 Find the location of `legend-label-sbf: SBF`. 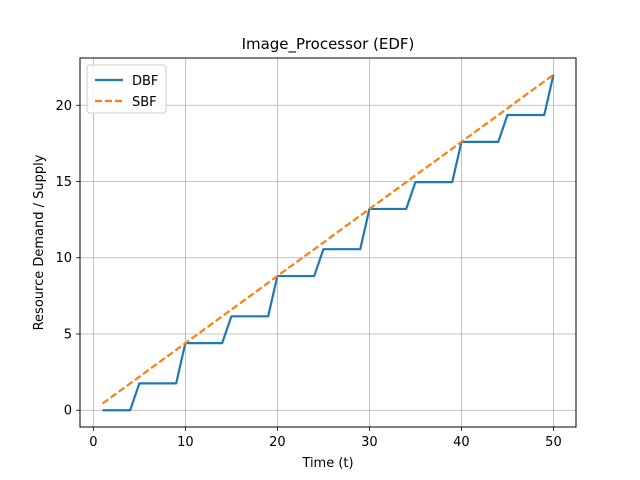

legend-label-sbf: SBF is located at coordinates (144, 102).